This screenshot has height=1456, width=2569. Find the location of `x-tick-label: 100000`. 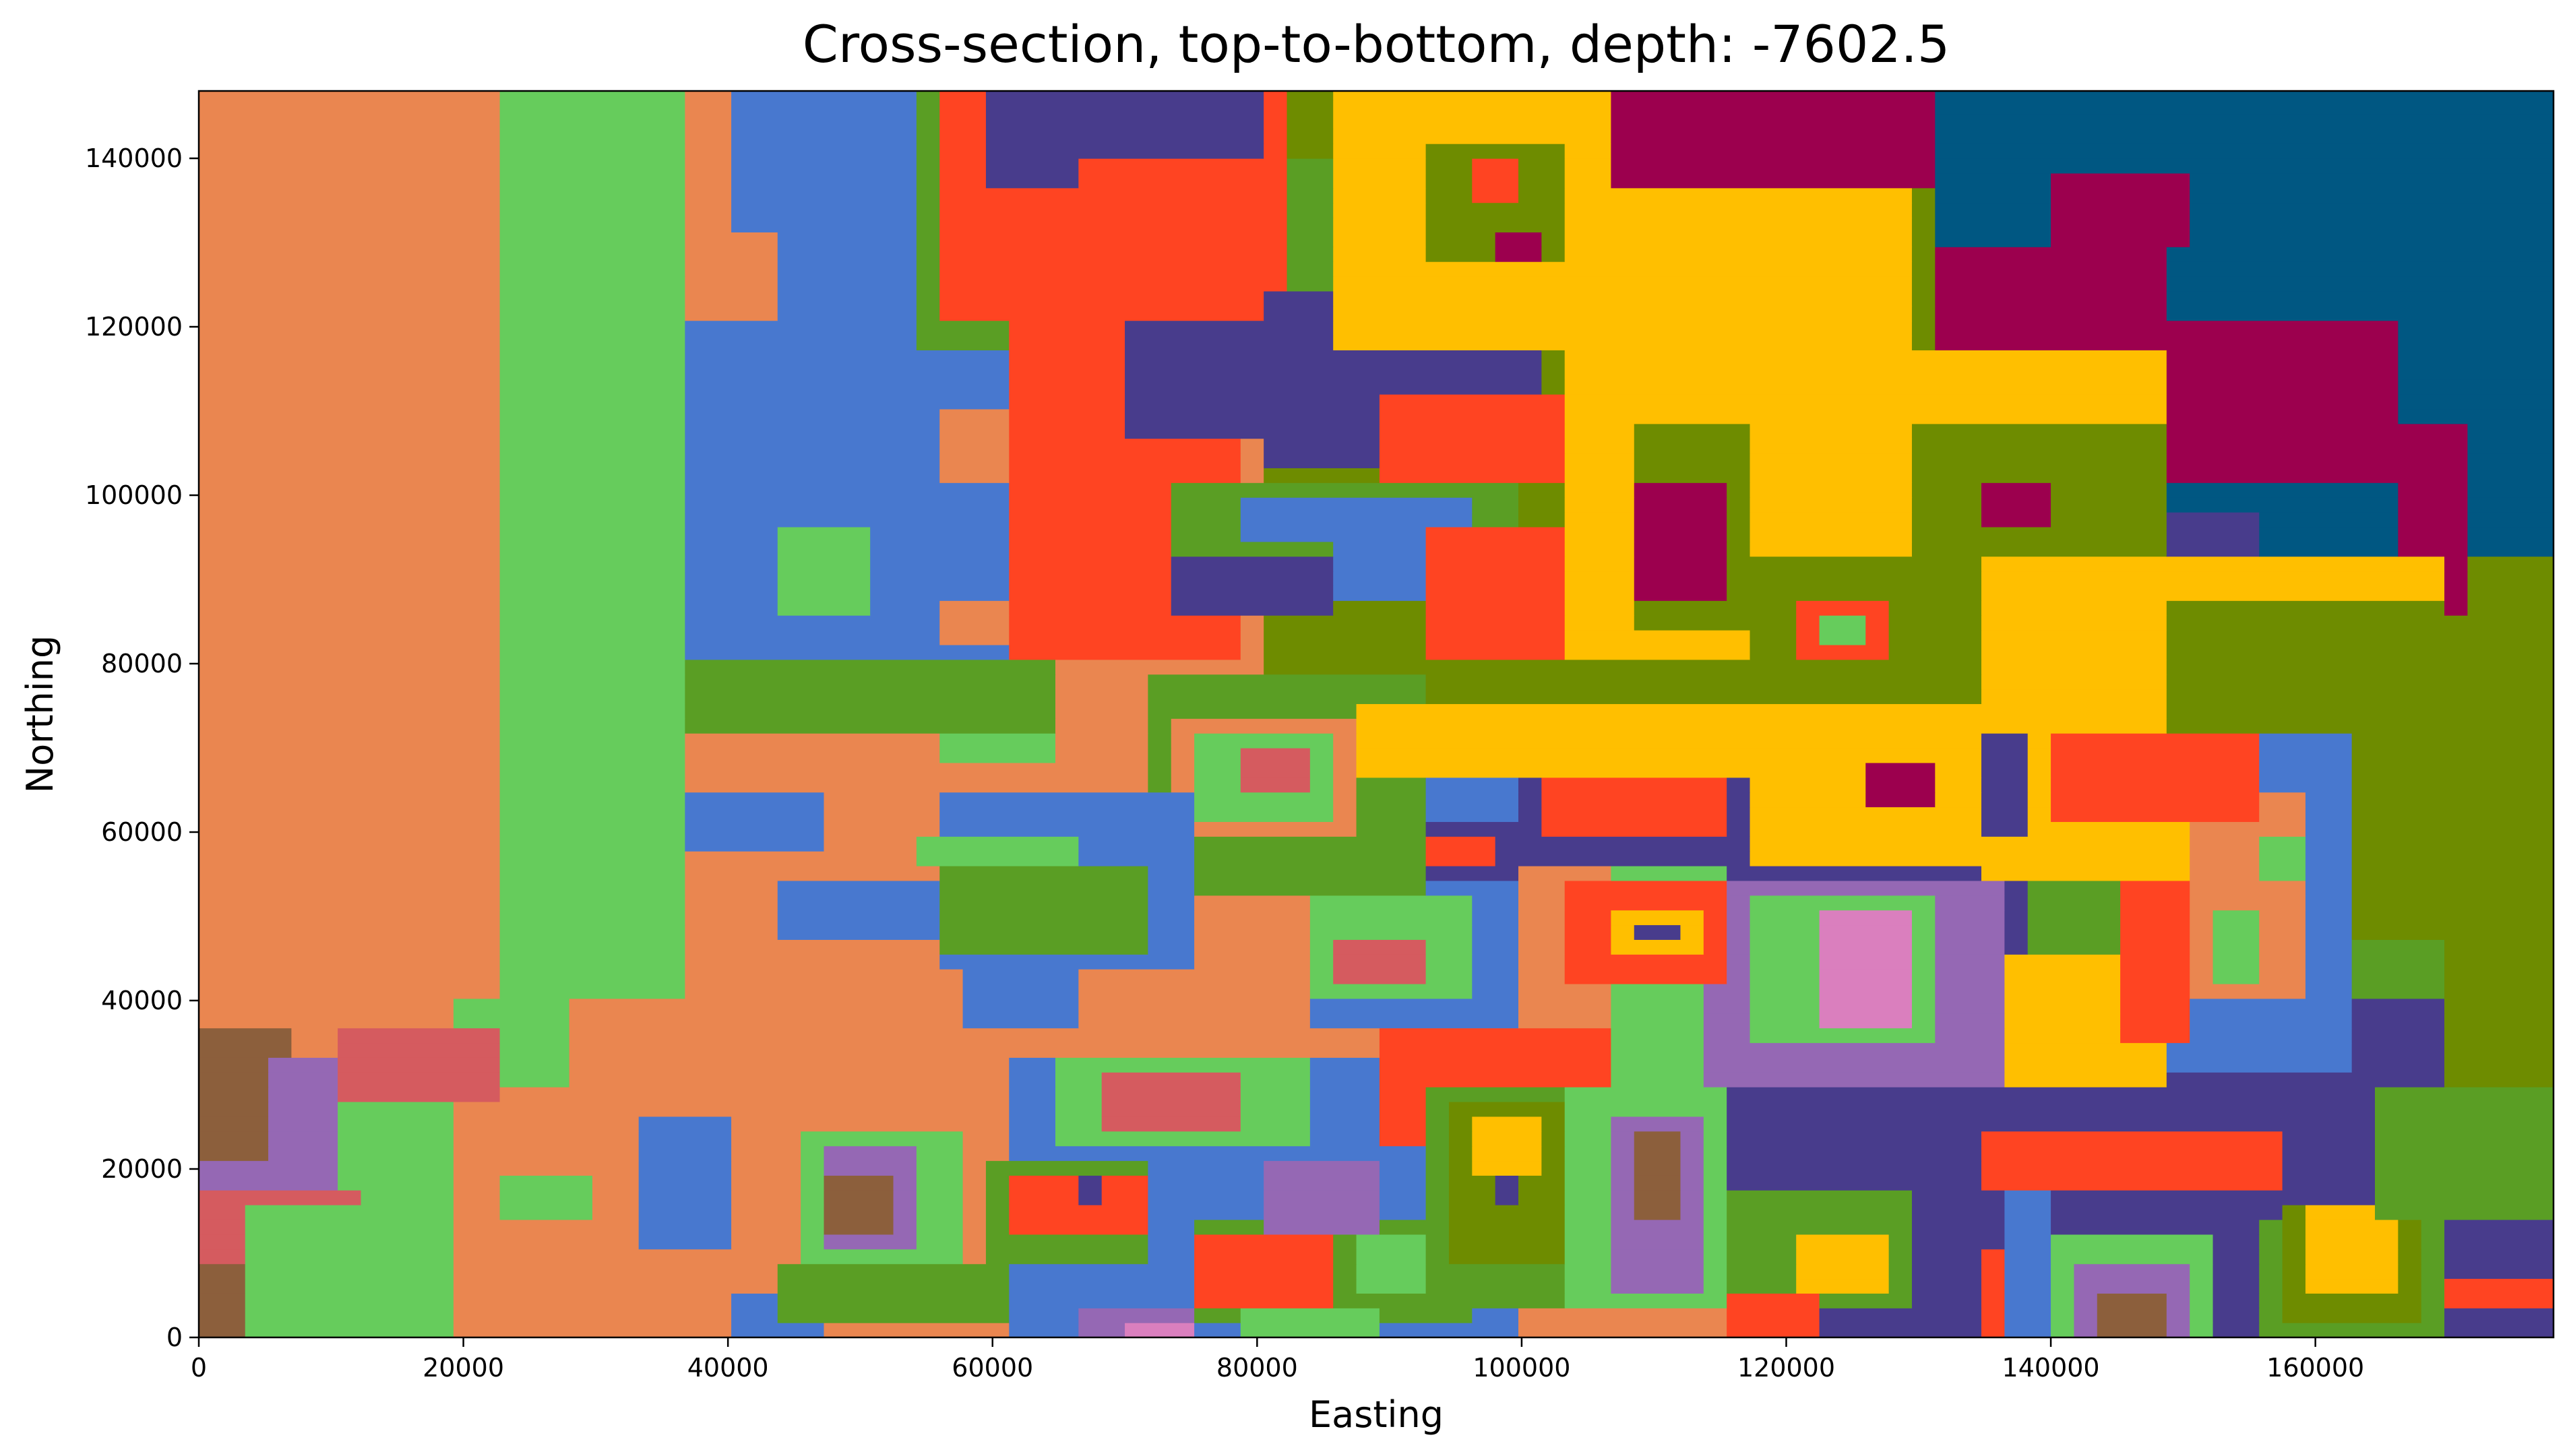

x-tick-label: 100000 is located at coordinates (1521, 1368).